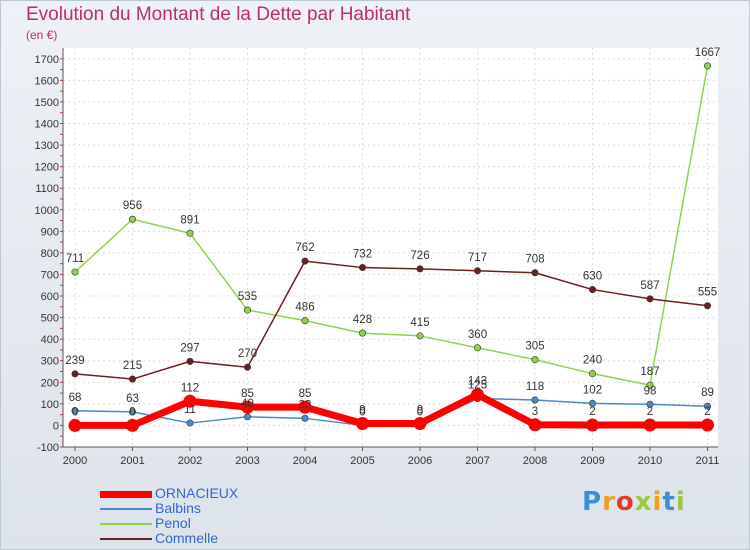 The image size is (750, 550). Describe the element at coordinates (47, 103) in the screenshot. I see `y-tick-label: 1500` at that location.